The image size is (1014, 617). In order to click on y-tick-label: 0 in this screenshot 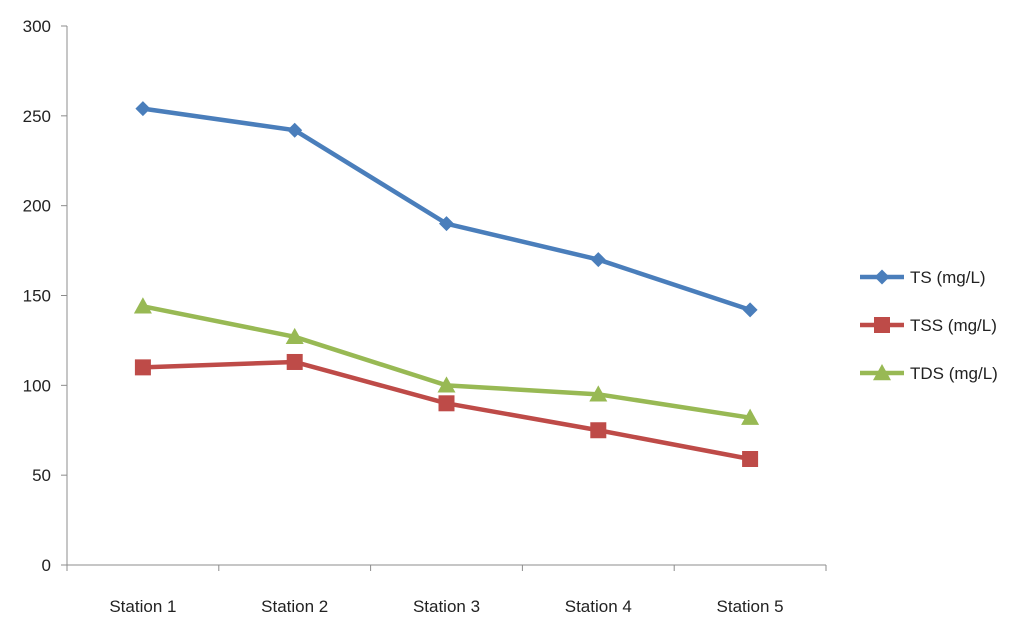, I will do `click(46, 565)`.